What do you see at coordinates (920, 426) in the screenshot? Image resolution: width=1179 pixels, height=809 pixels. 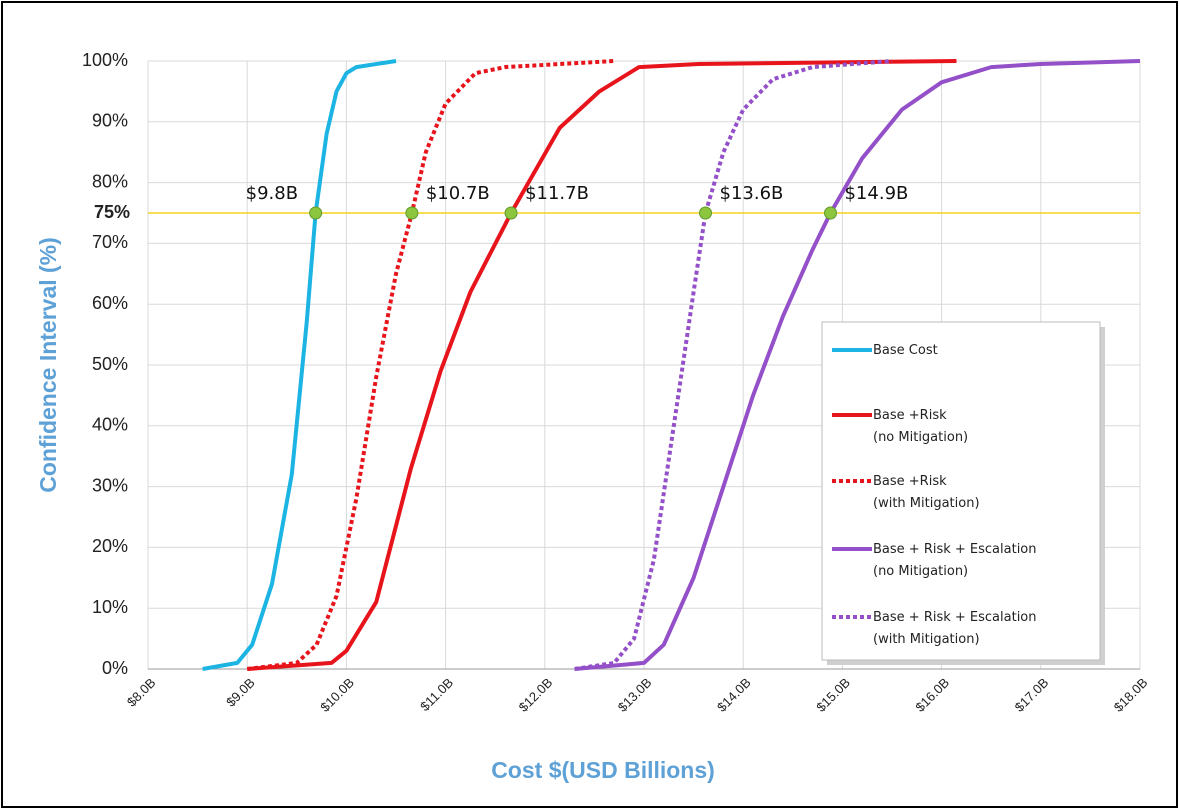 I see `legend-label: Base +Risk (no Mitigation)` at bounding box center [920, 426].